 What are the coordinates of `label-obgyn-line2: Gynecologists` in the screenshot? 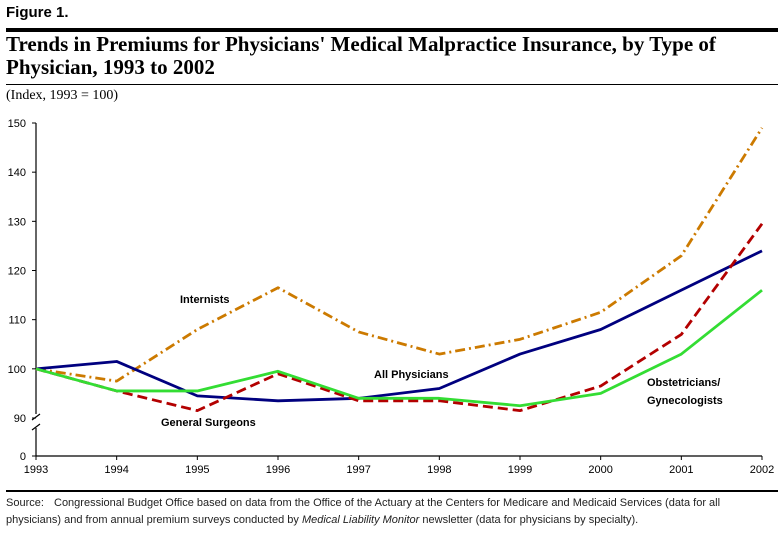 It's located at (685, 401).